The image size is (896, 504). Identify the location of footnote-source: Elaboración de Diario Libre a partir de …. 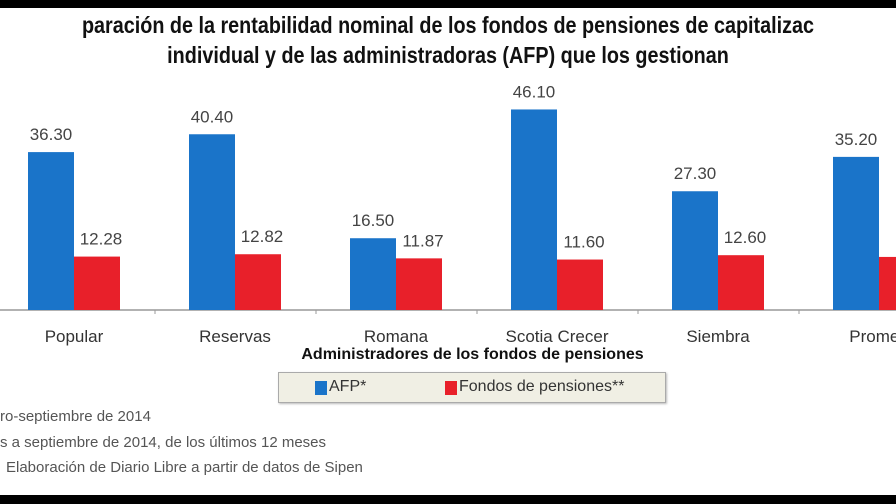
(184, 467).